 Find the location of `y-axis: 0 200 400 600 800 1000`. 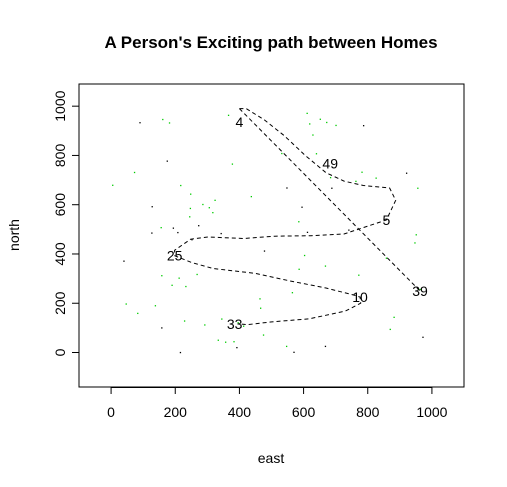

y-axis: 0 200 400 600 800 1000 is located at coordinates (65, 223).